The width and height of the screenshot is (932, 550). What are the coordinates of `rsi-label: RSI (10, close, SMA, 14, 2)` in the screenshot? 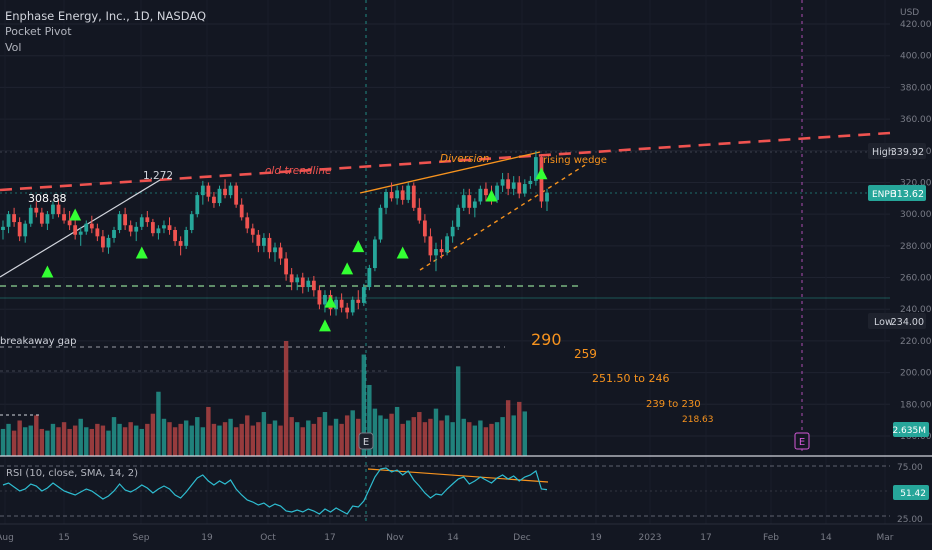 It's located at (72, 473).